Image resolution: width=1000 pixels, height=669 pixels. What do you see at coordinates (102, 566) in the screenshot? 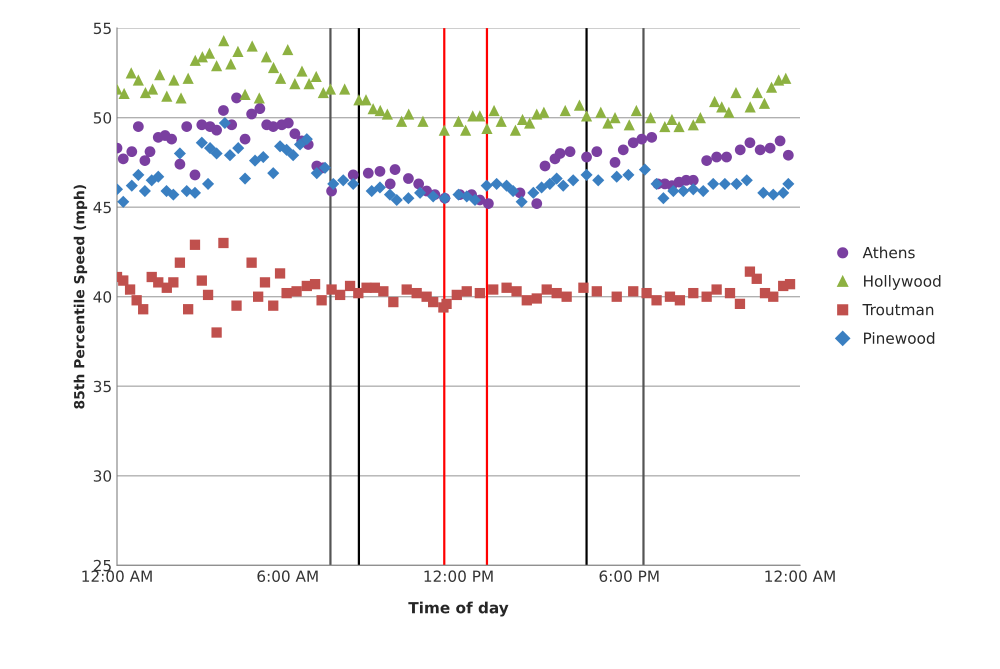
I see `y-tick-label: 25` at bounding box center [102, 566].